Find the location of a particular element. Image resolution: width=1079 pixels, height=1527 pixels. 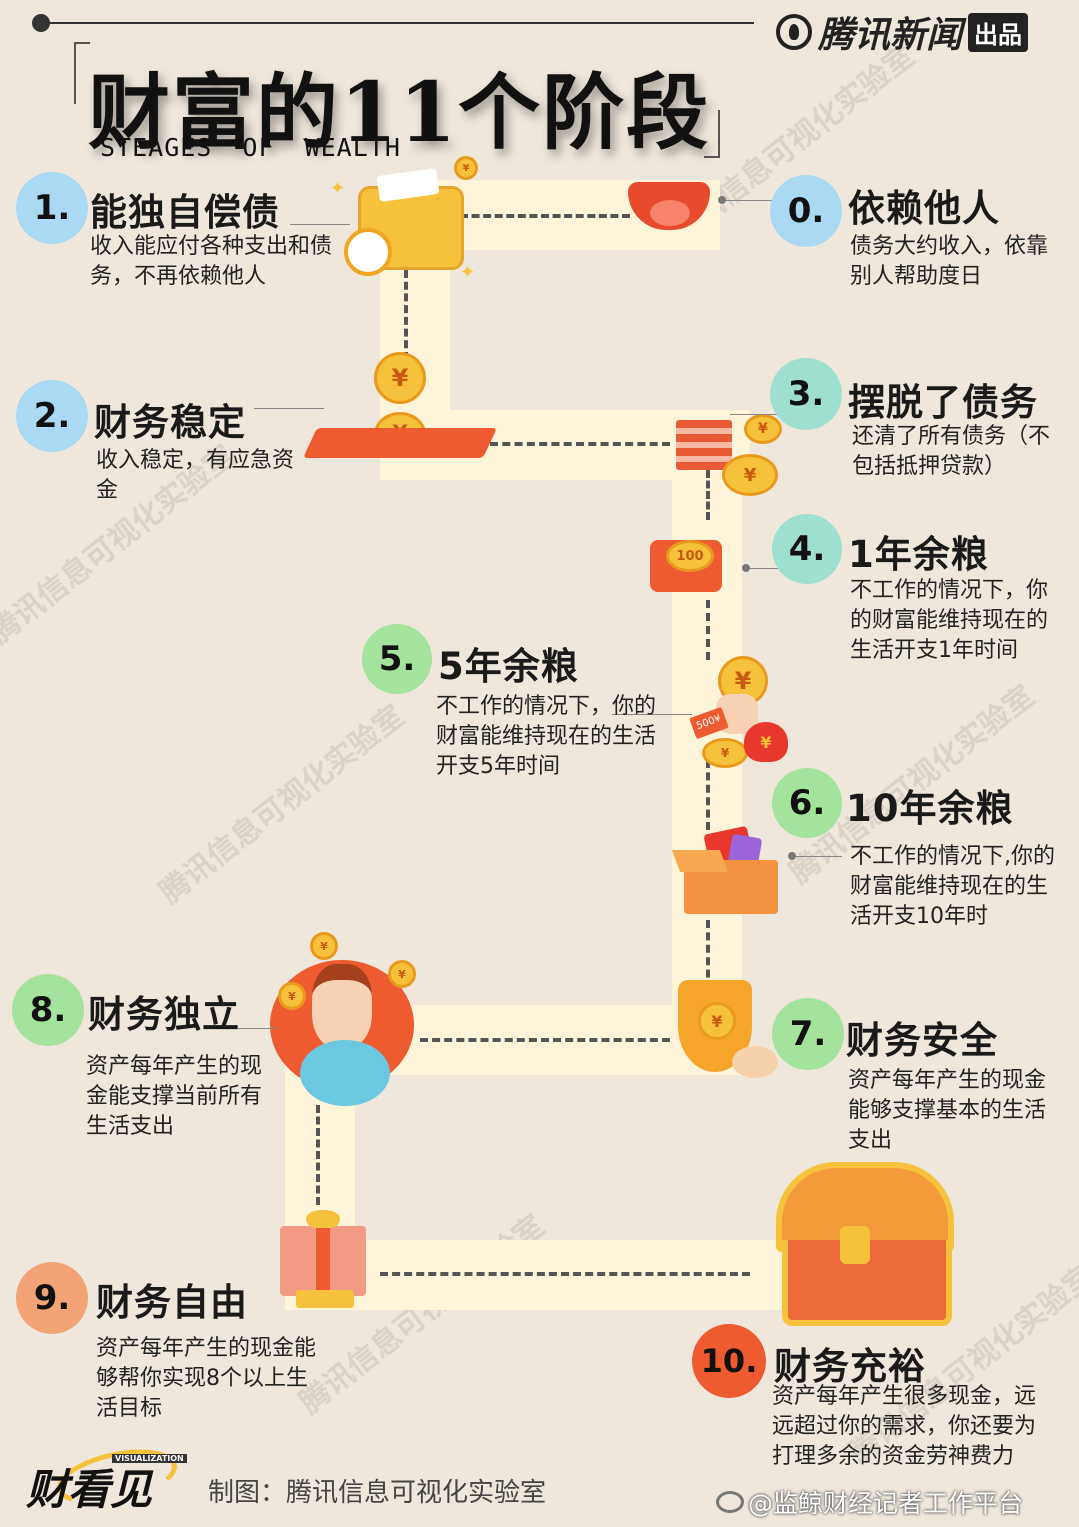

stage-number-badge: 4. is located at coordinates (807, 549).